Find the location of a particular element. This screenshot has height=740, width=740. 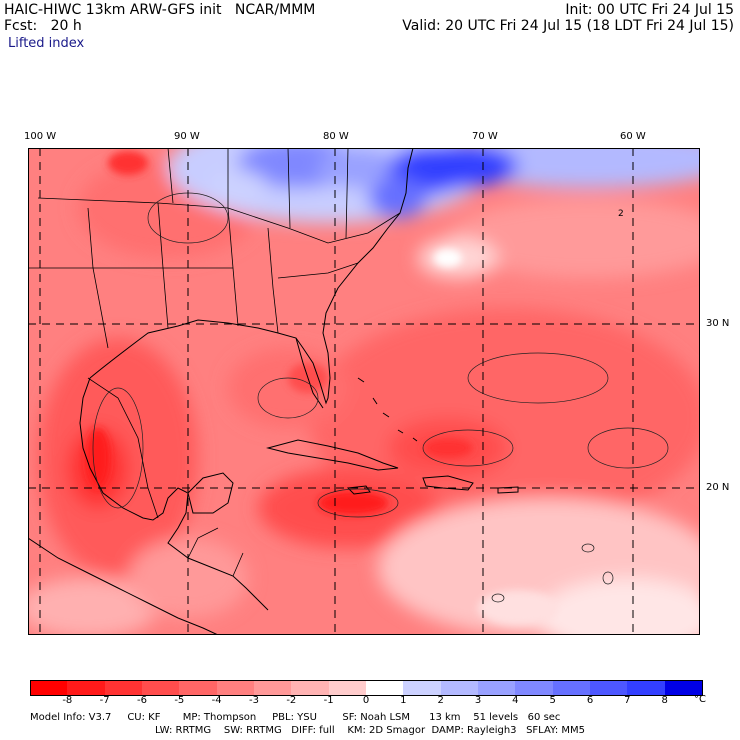

colorbar-tick-label: 8 is located at coordinates (664, 700).